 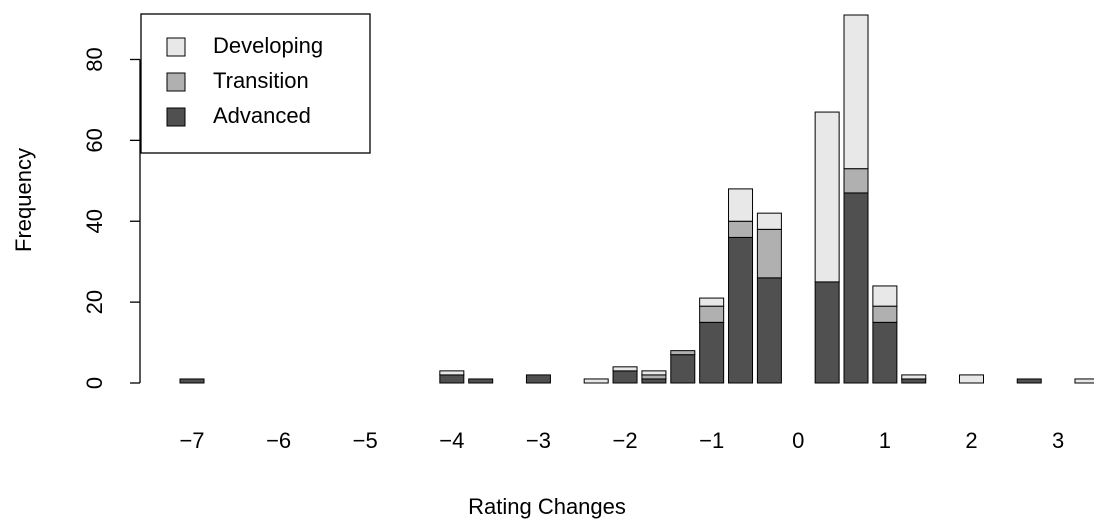 What do you see at coordinates (23, 200) in the screenshot?
I see `y-axis-title: Frequency` at bounding box center [23, 200].